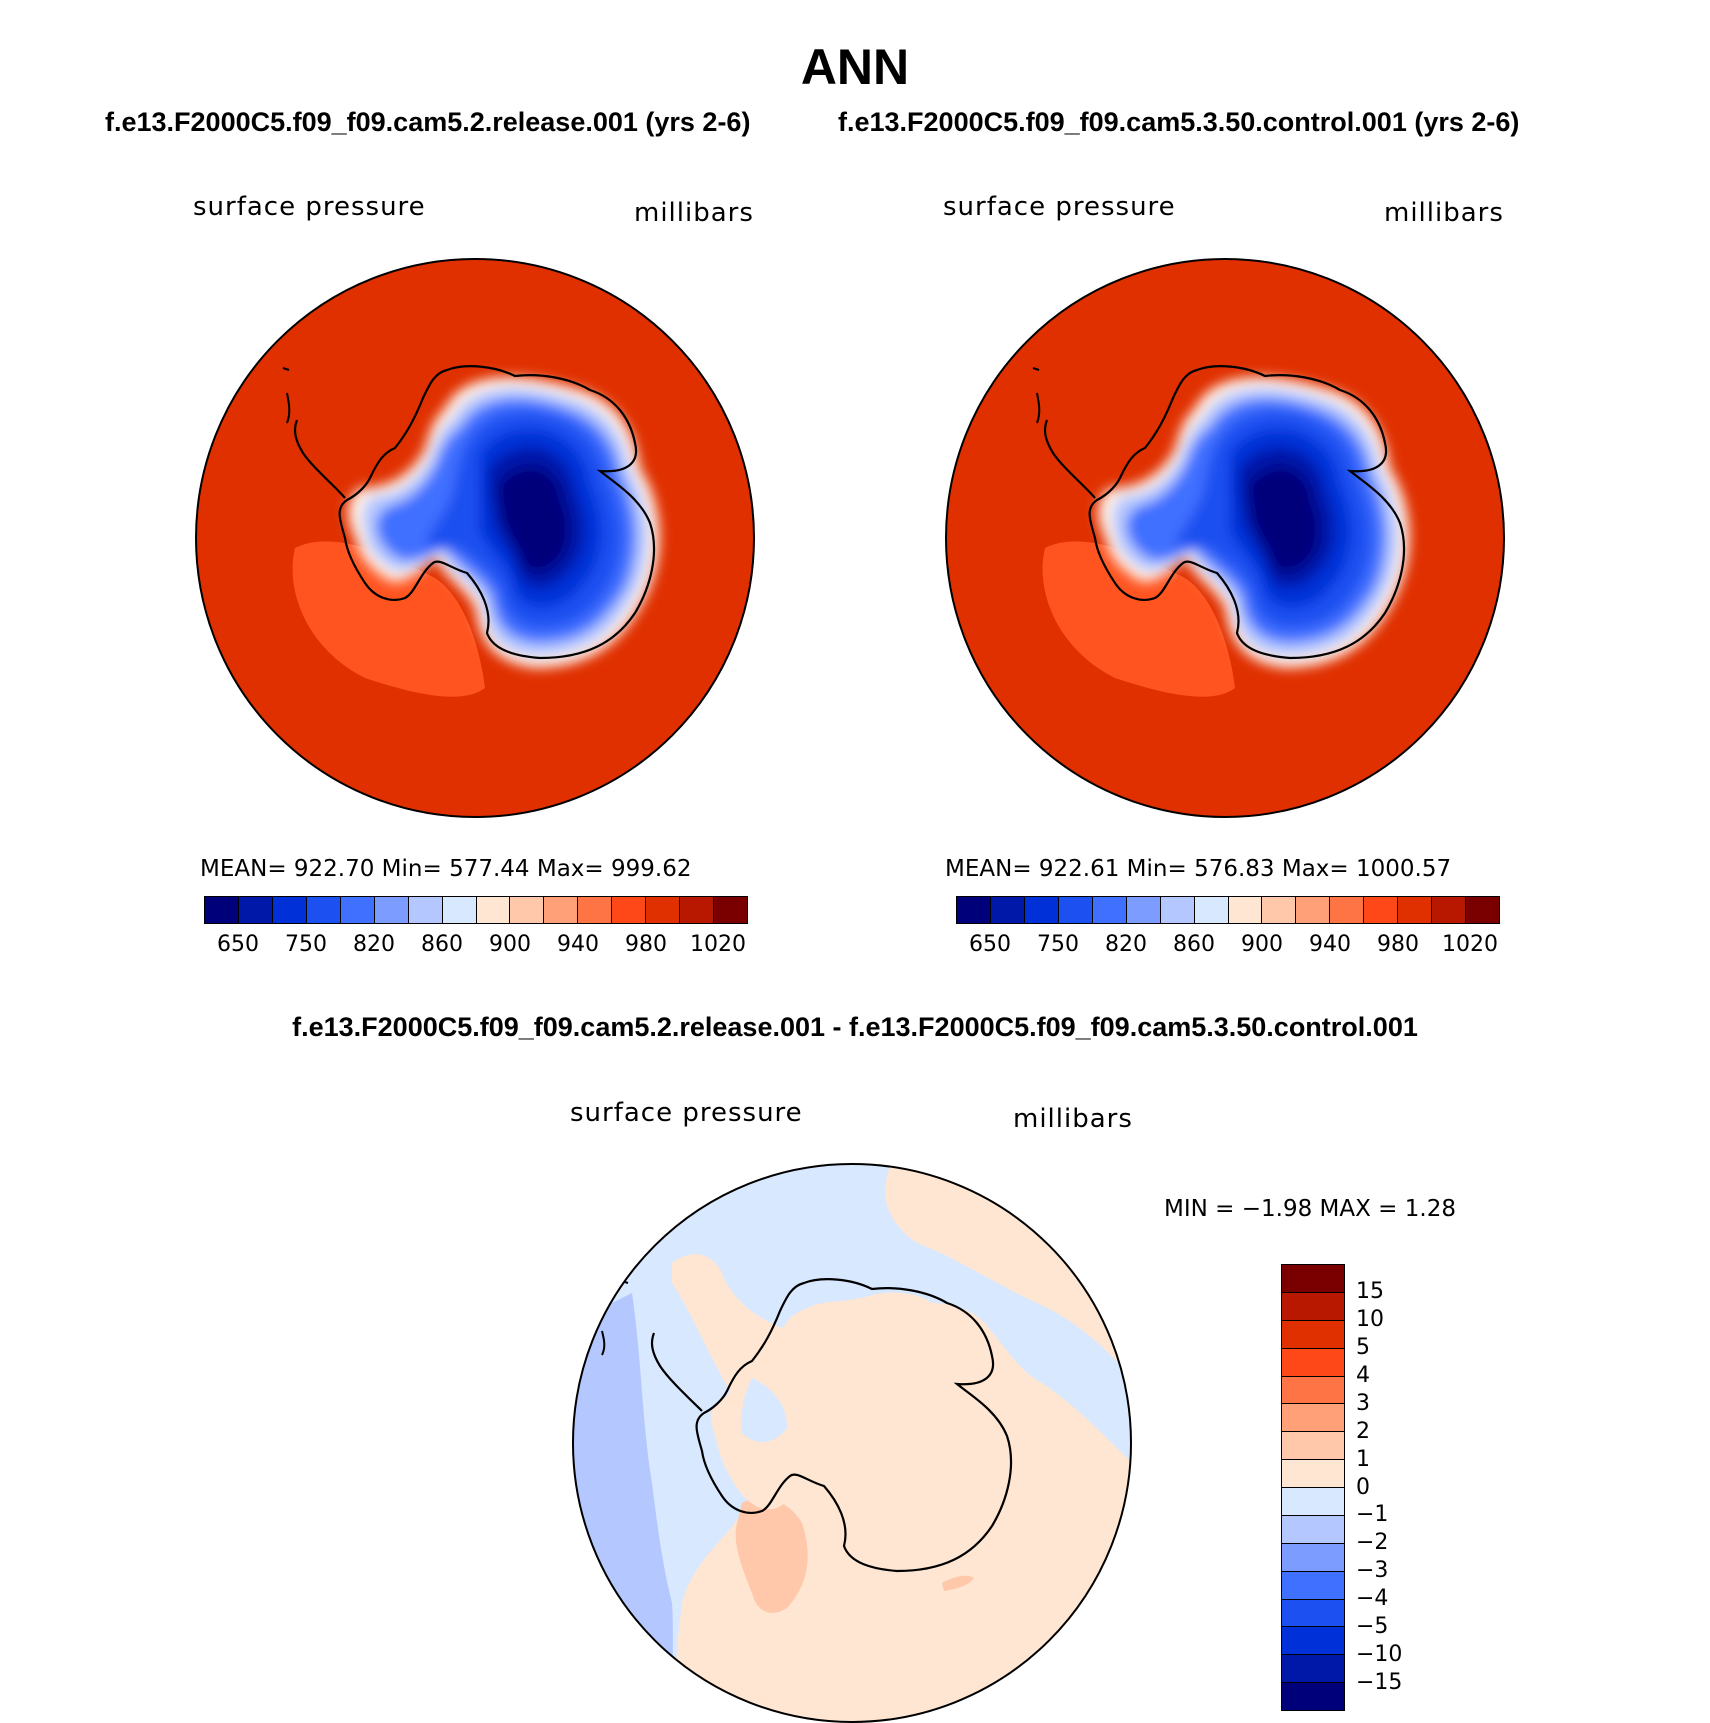 This screenshot has height=1723, width=1710. Describe the element at coordinates (1372, 1543) in the screenshot. I see `colorbar-tick-label: −2` at that location.